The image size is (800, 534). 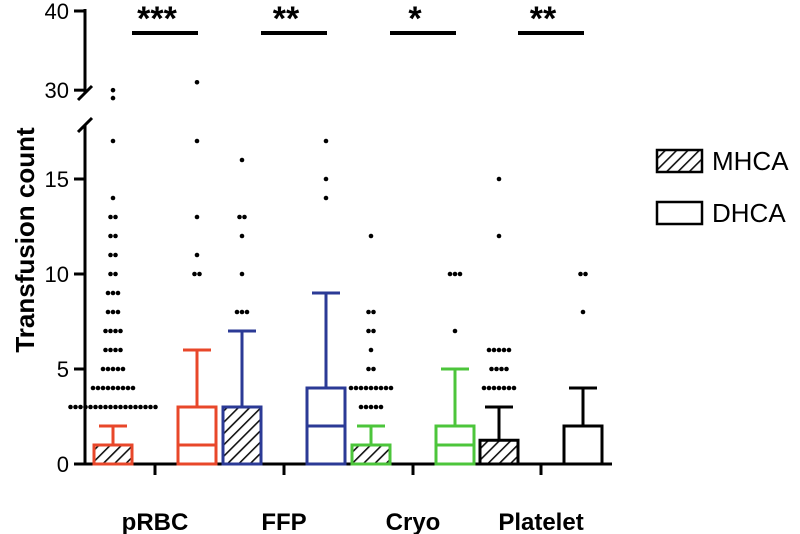 What do you see at coordinates (722, 187) in the screenshot?
I see `legend: MHCA DHCA` at bounding box center [722, 187].